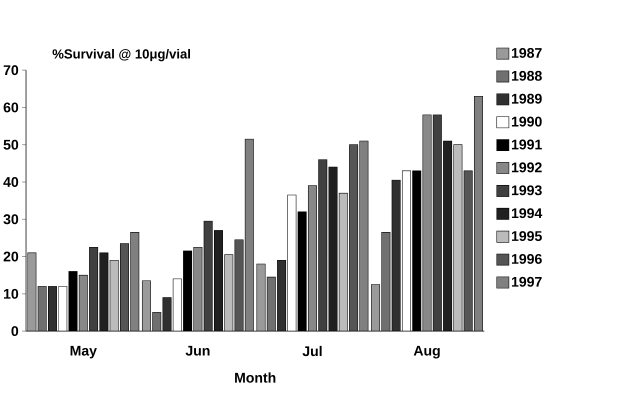 Image resolution: width=637 pixels, height=409 pixels. Describe the element at coordinates (527, 259) in the screenshot. I see `legend-label: 1996` at that location.